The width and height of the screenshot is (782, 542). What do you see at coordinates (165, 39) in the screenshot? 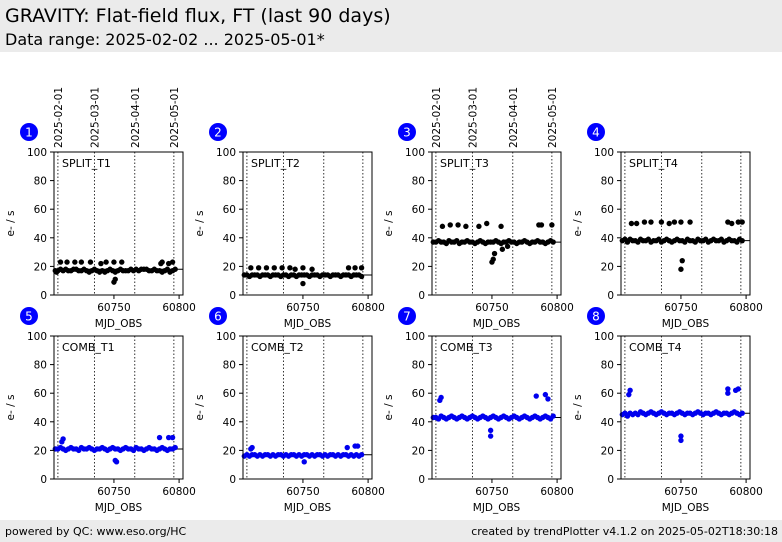
I see `data-range-subtitle: Data range: 2025-02-02 ... 2025-05-01*` at bounding box center [165, 39].